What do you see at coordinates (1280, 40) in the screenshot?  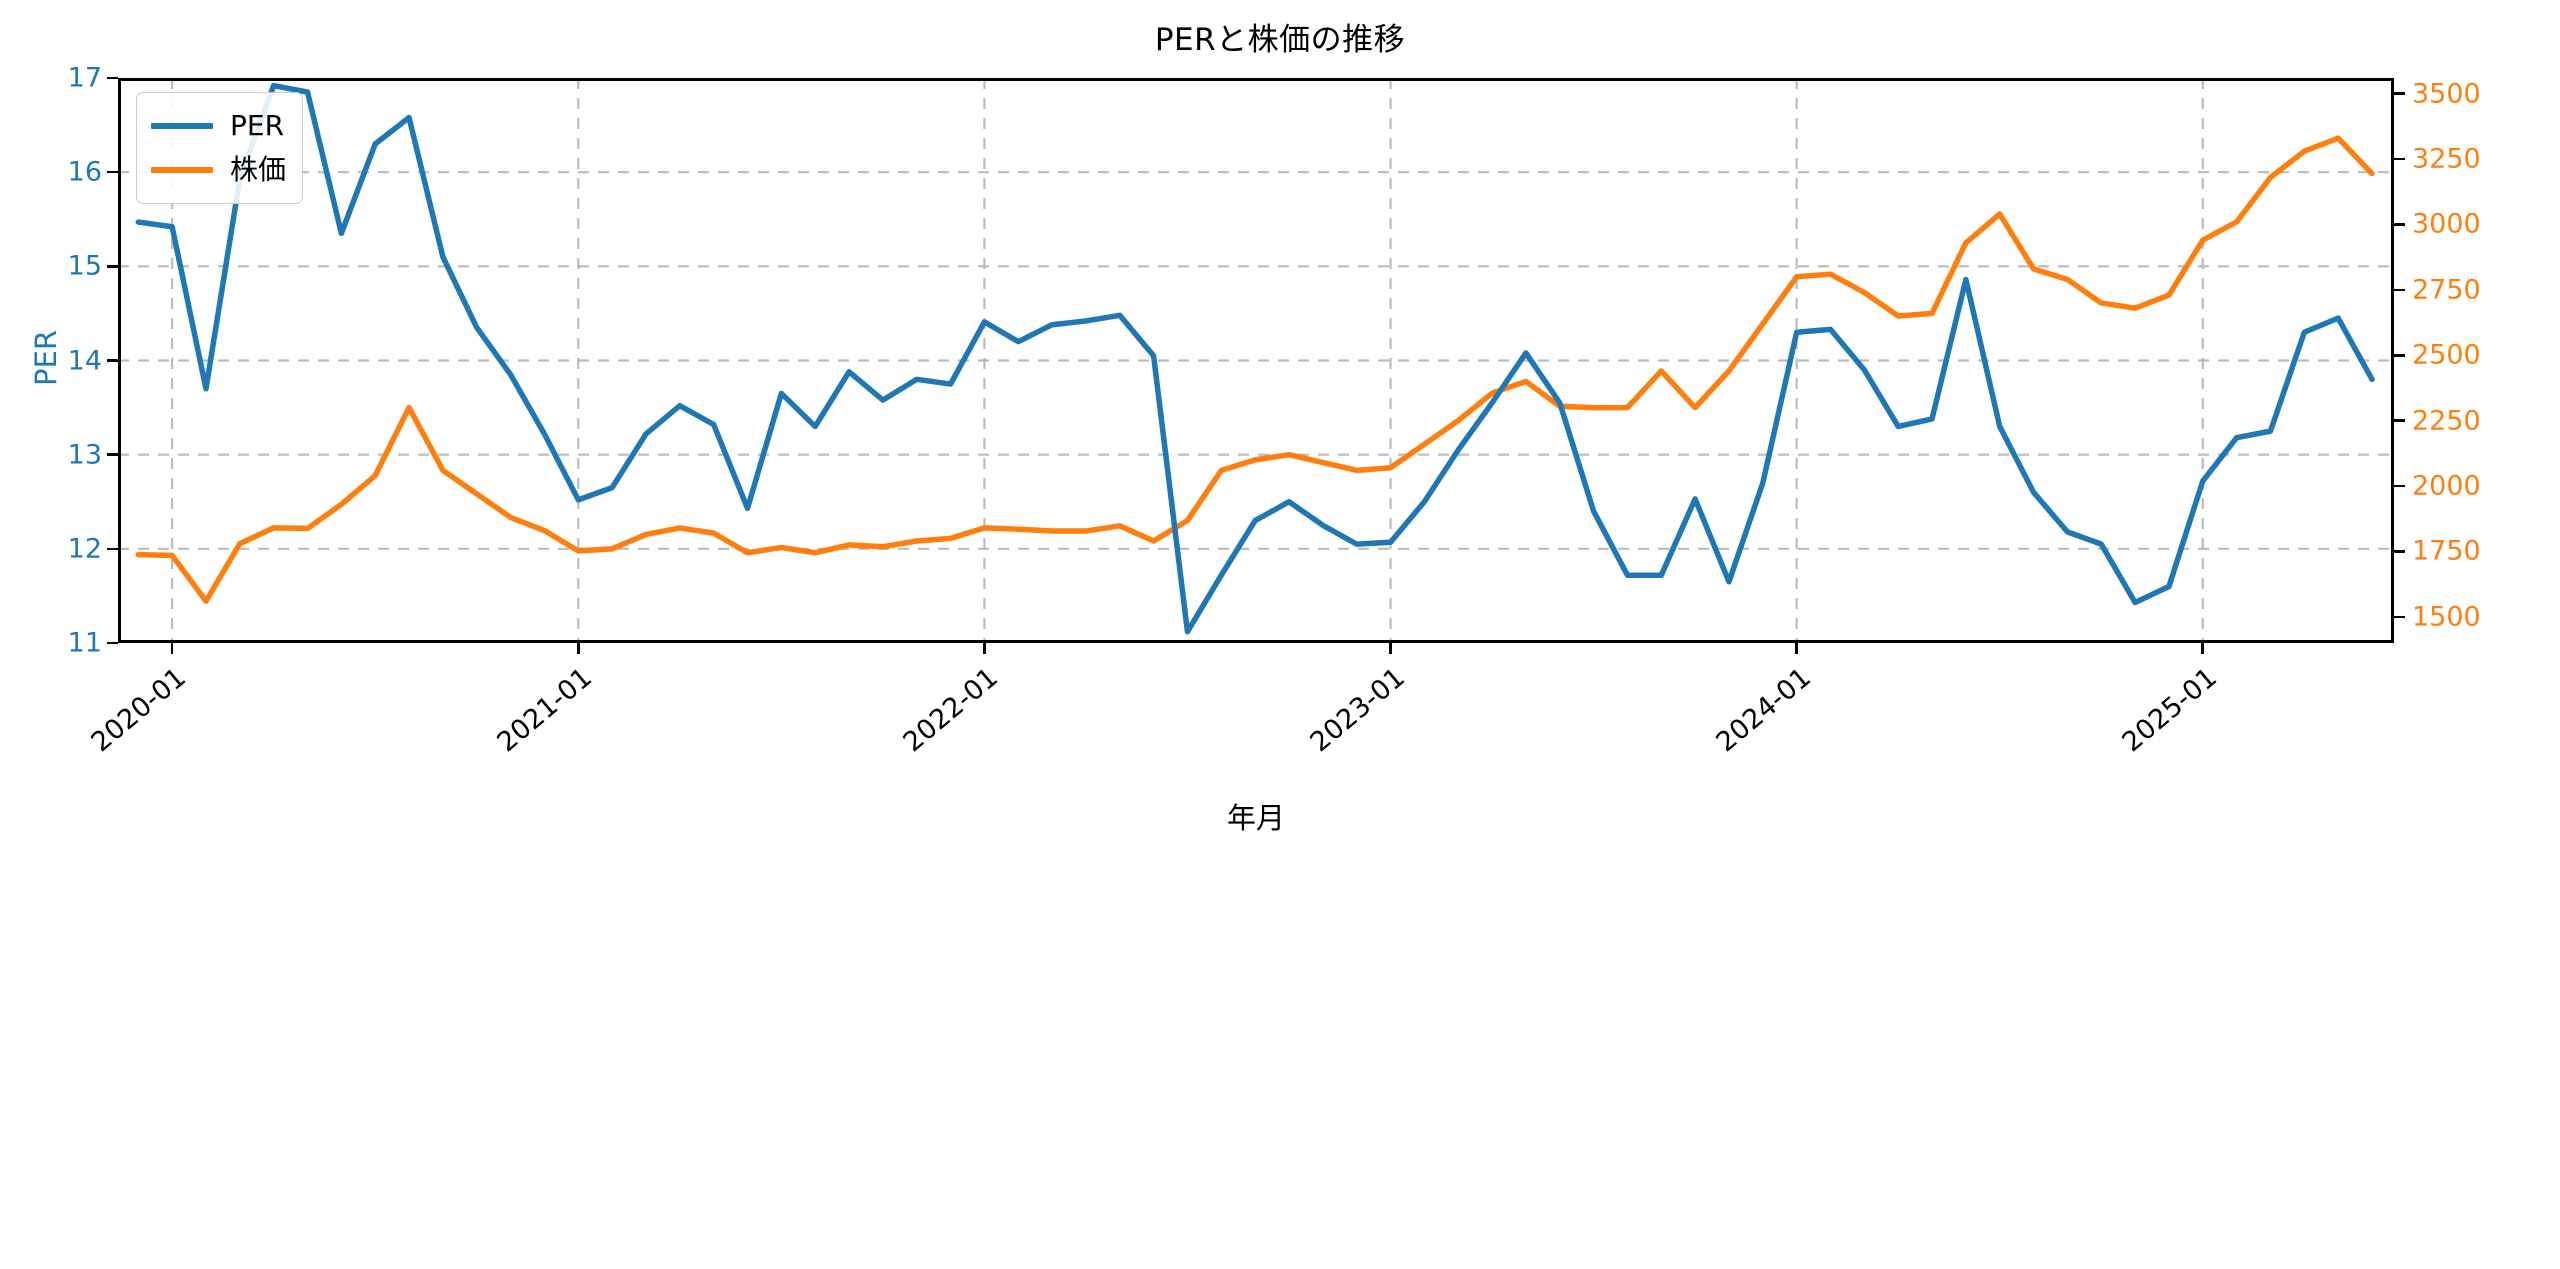 I see `chart-title: PERと株価の推移` at bounding box center [1280, 40].